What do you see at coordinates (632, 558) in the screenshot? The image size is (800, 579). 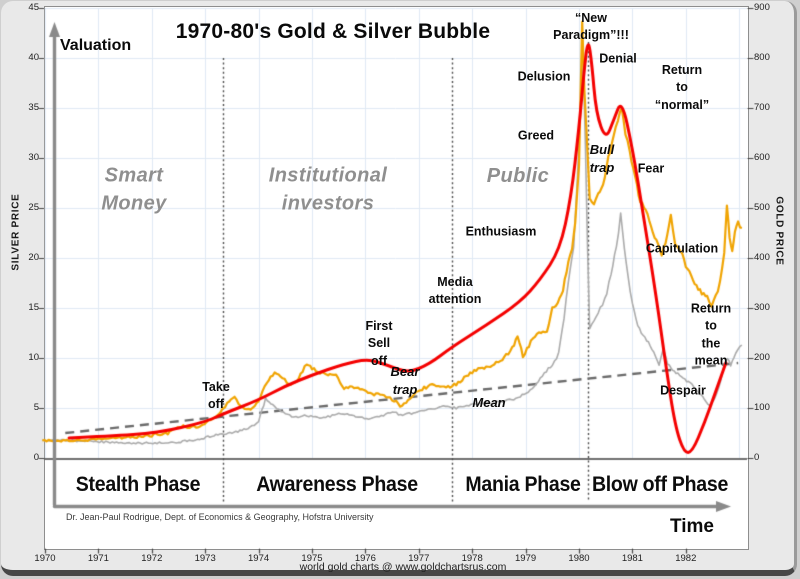 I see `year-tick-label: 1981` at bounding box center [632, 558].